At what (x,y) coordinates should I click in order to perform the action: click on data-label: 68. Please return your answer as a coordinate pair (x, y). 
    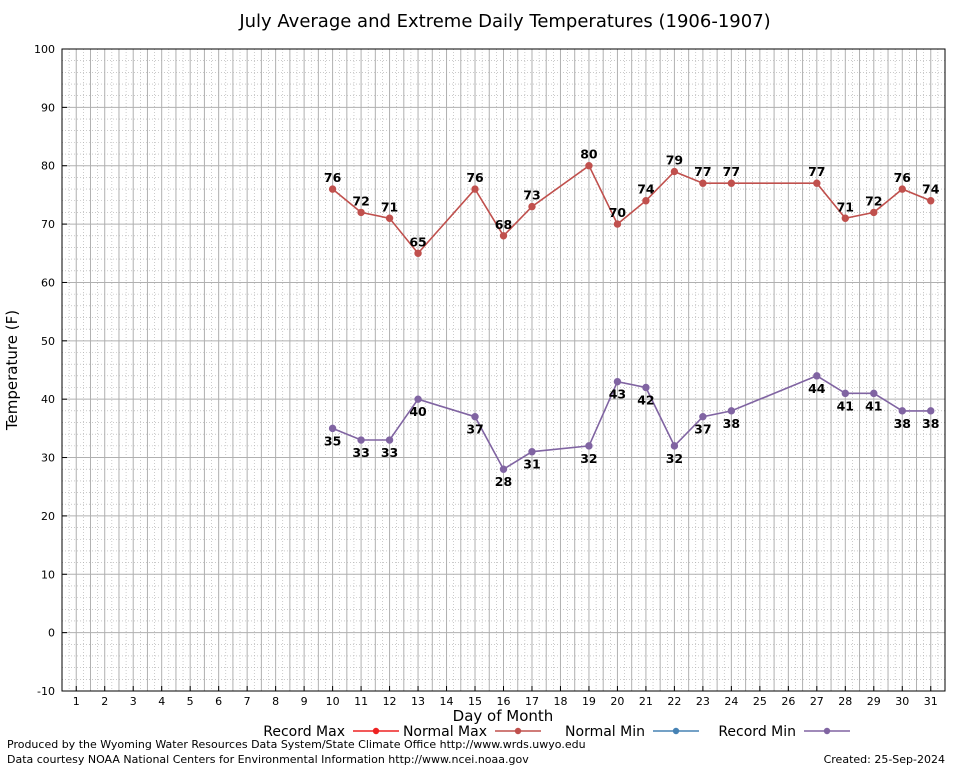
    Looking at the image, I should click on (503, 224).